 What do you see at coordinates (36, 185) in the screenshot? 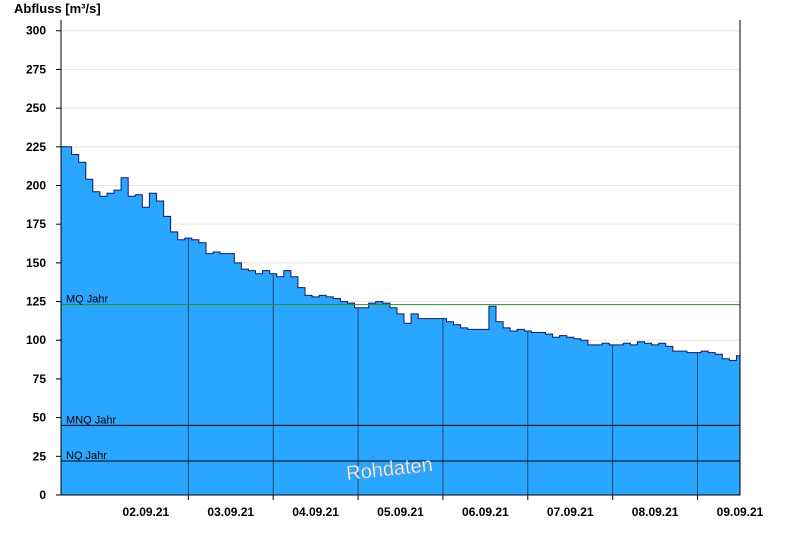
I see `y-tick-label: 200` at bounding box center [36, 185].